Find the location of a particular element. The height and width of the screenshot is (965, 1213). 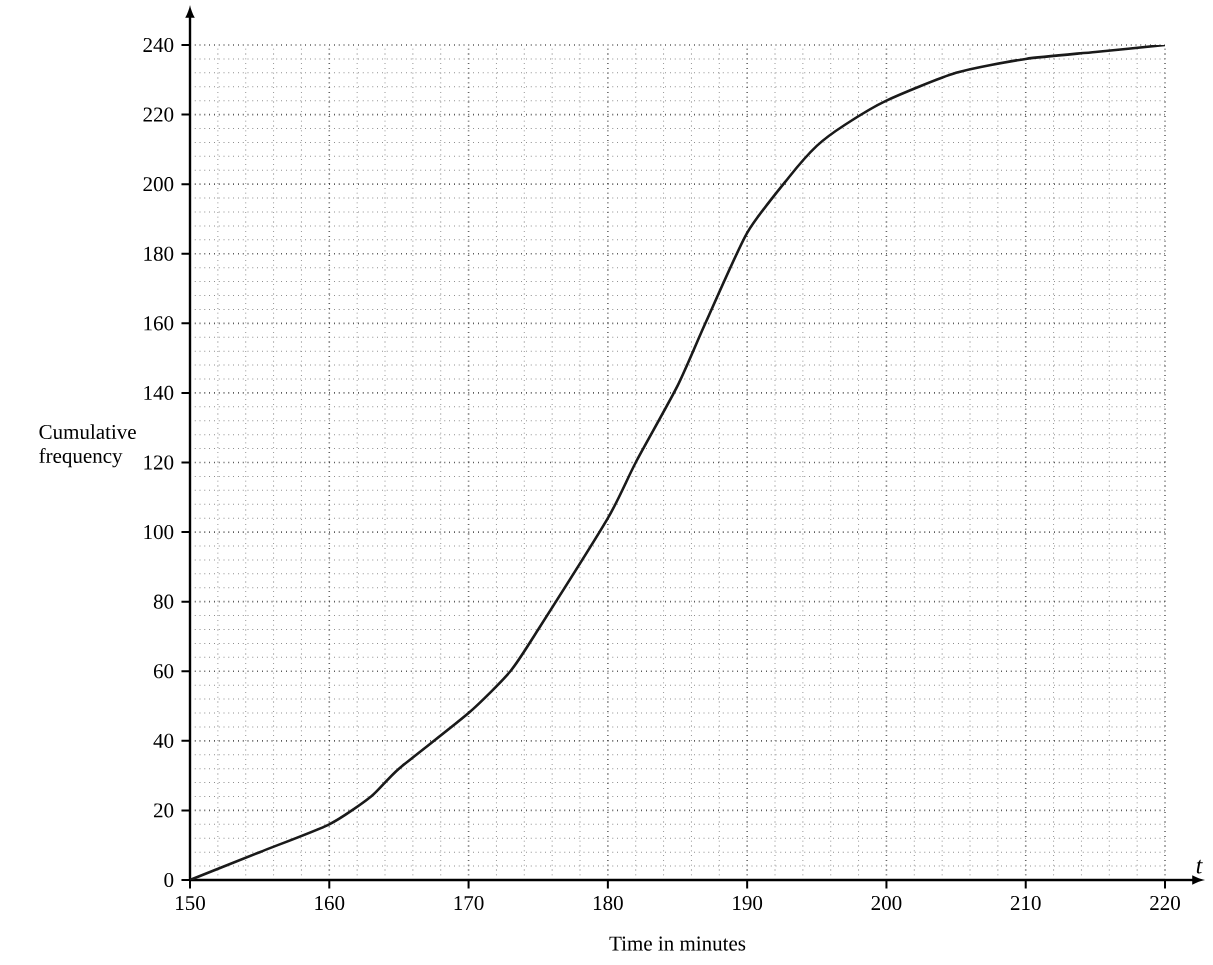

y-tick-label: 160 is located at coordinates (159, 323).